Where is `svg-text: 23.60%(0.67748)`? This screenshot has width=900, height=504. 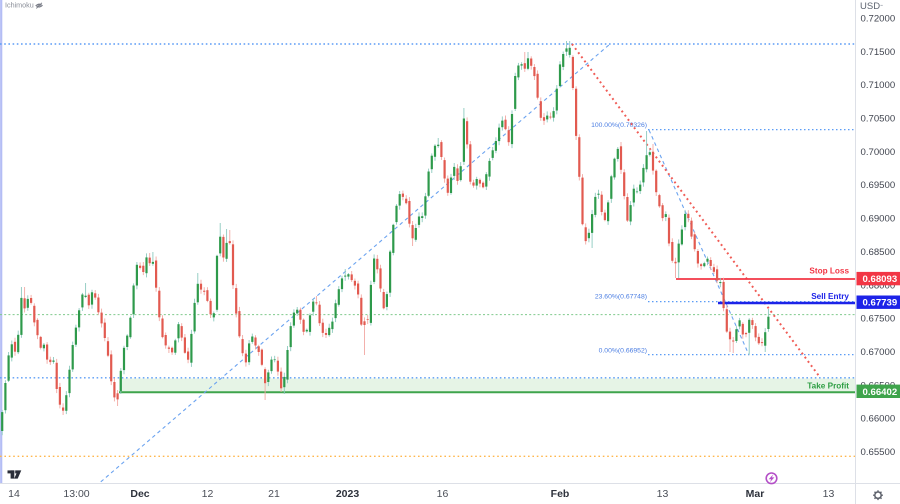
svg-text: 23.60%(0.67748) is located at coordinates (621, 297).